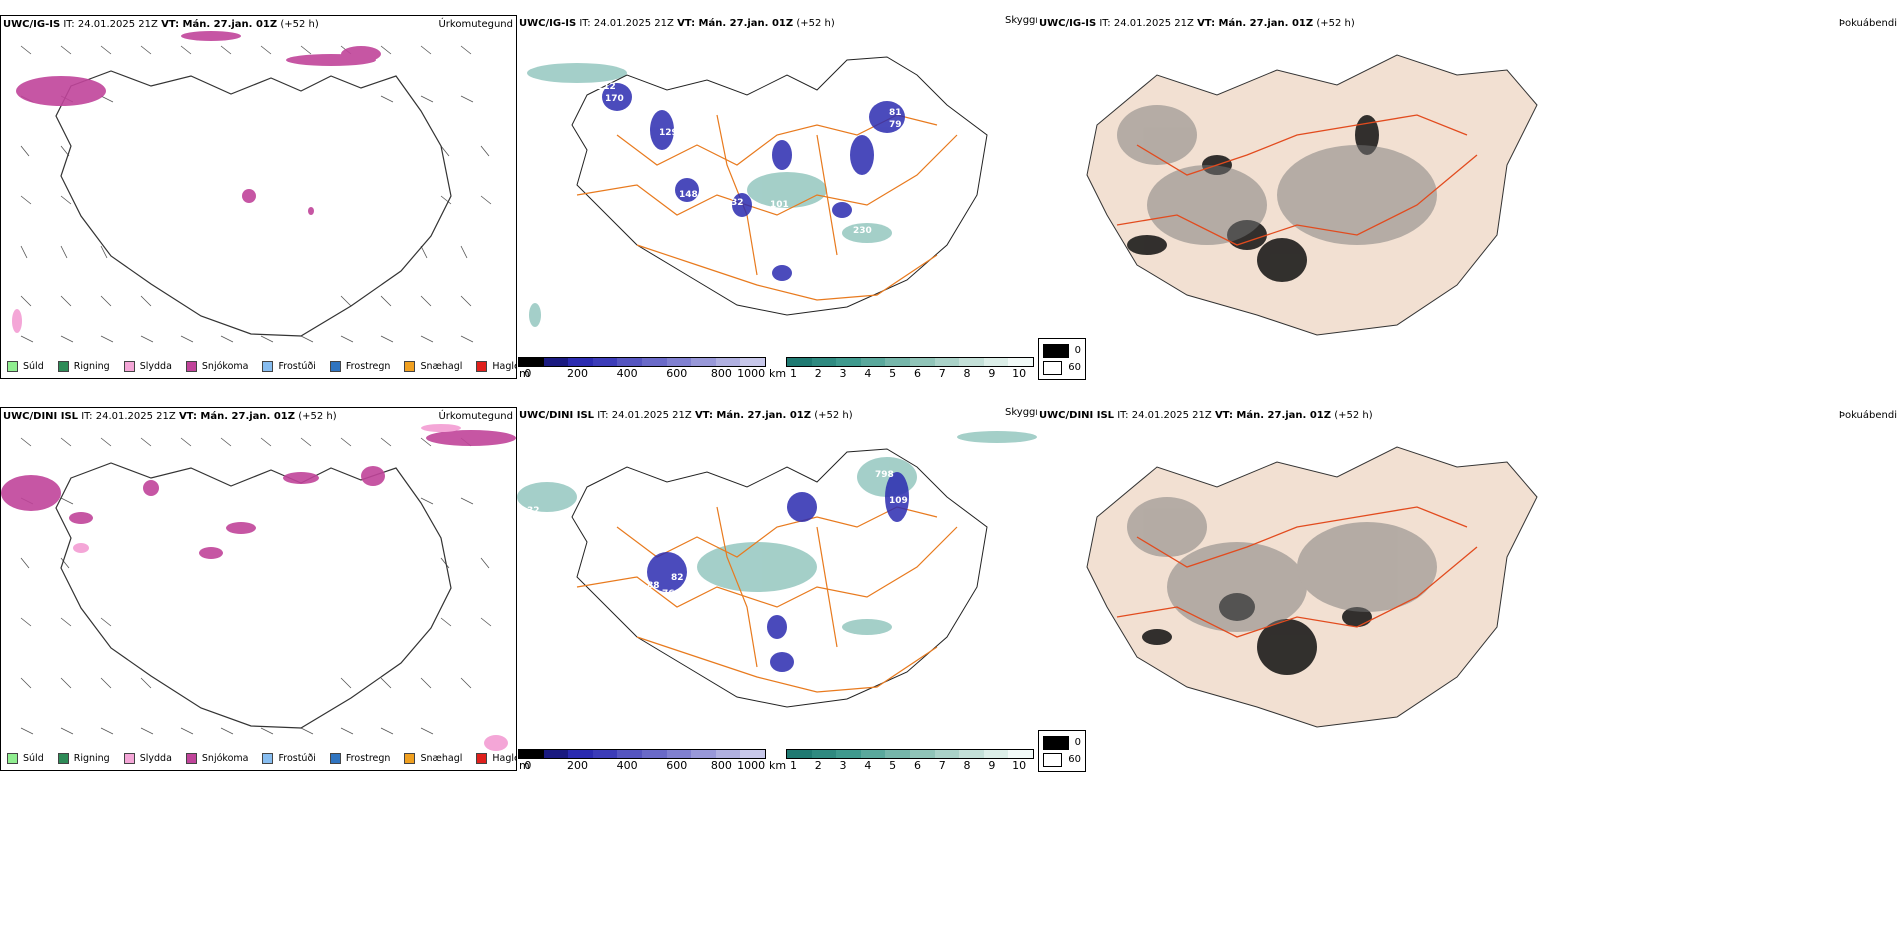 The height and width of the screenshot is (950, 1900). Describe the element at coordinates (895, 113) in the screenshot. I see `value-label: 81` at that location.